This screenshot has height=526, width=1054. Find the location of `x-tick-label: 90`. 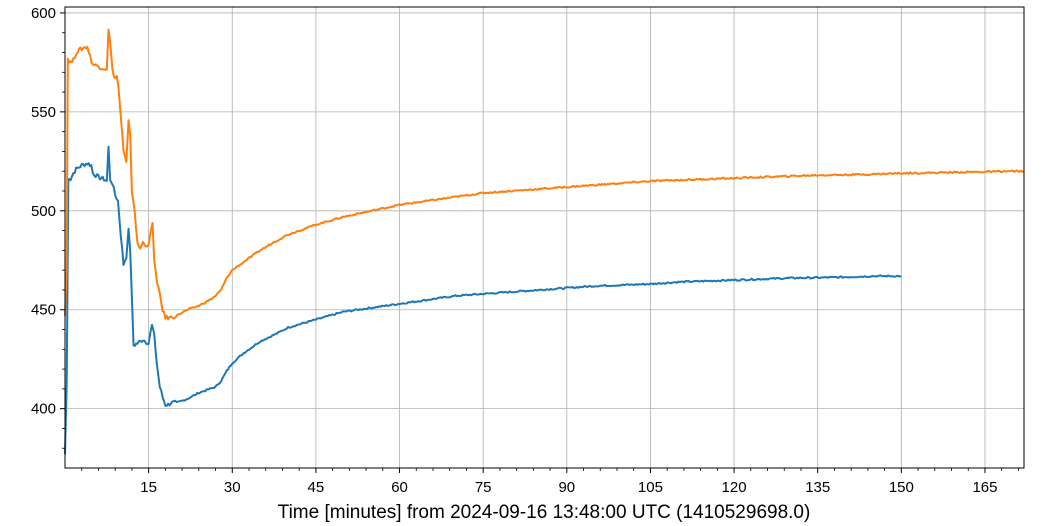

x-tick-label: 90 is located at coordinates (566, 487).